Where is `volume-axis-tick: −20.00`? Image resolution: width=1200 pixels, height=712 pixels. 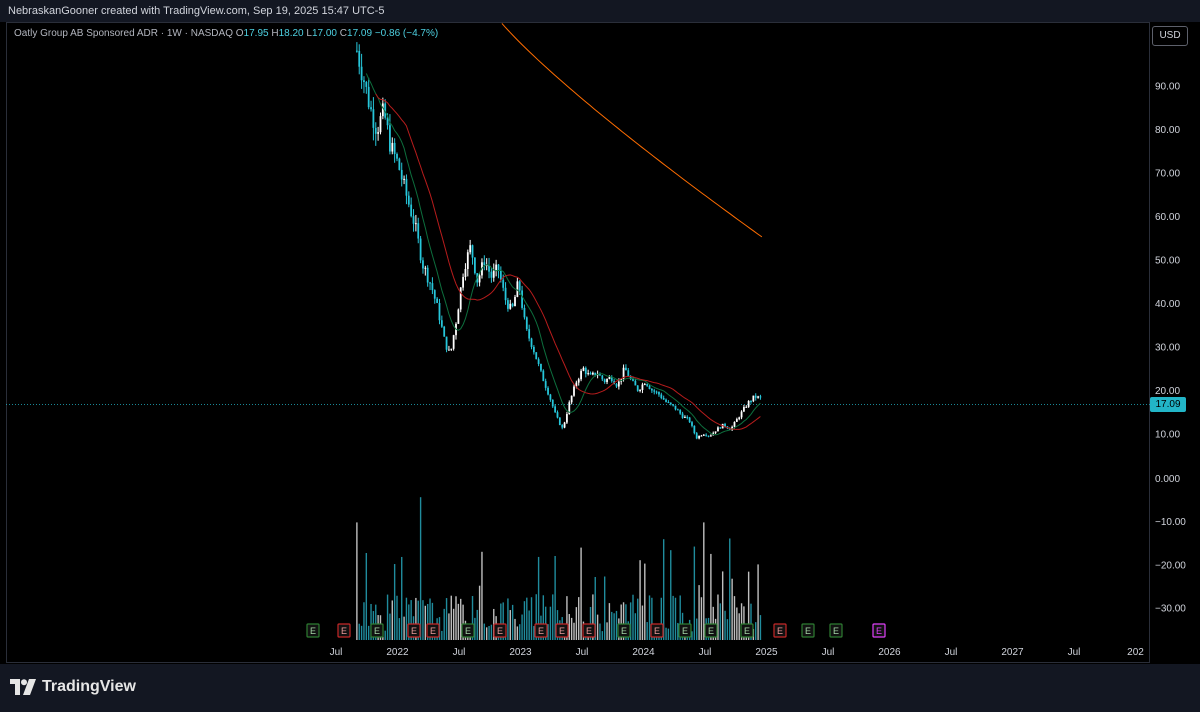 volume-axis-tick: −20.00 is located at coordinates (1170, 565).